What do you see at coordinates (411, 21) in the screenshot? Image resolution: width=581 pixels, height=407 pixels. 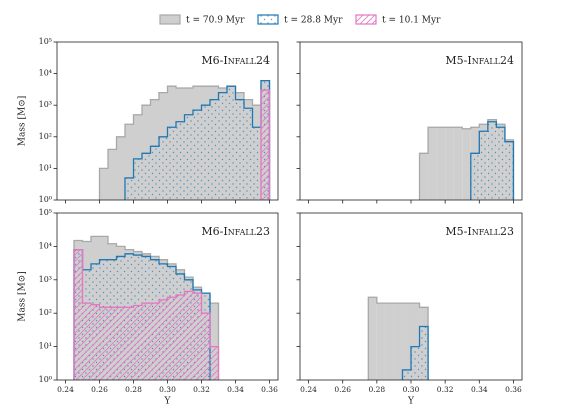 I see `legend-label: t = 10.1 Myr` at bounding box center [411, 21].